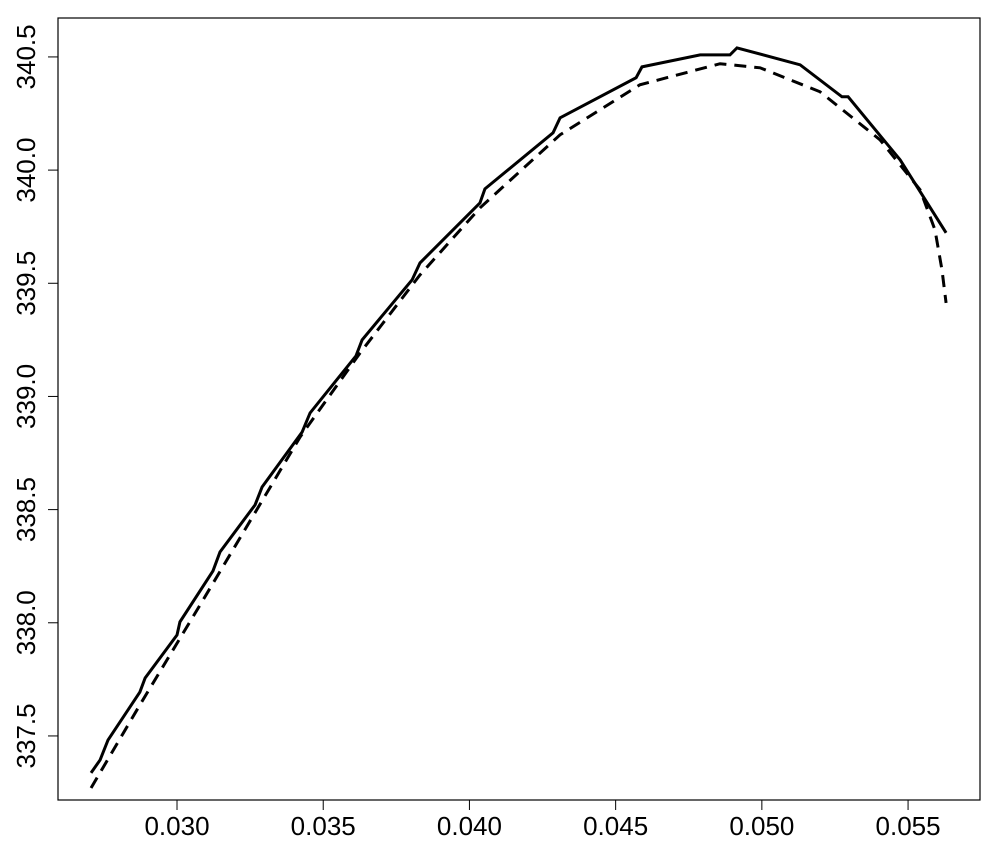  Describe the element at coordinates (26, 170) in the screenshot. I see `y-tick-label: 340.0` at that location.